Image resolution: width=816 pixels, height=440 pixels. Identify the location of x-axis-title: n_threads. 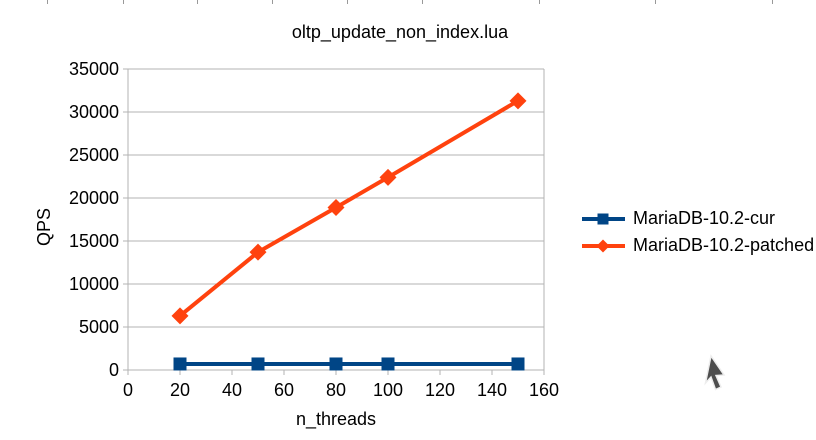
(336, 419).